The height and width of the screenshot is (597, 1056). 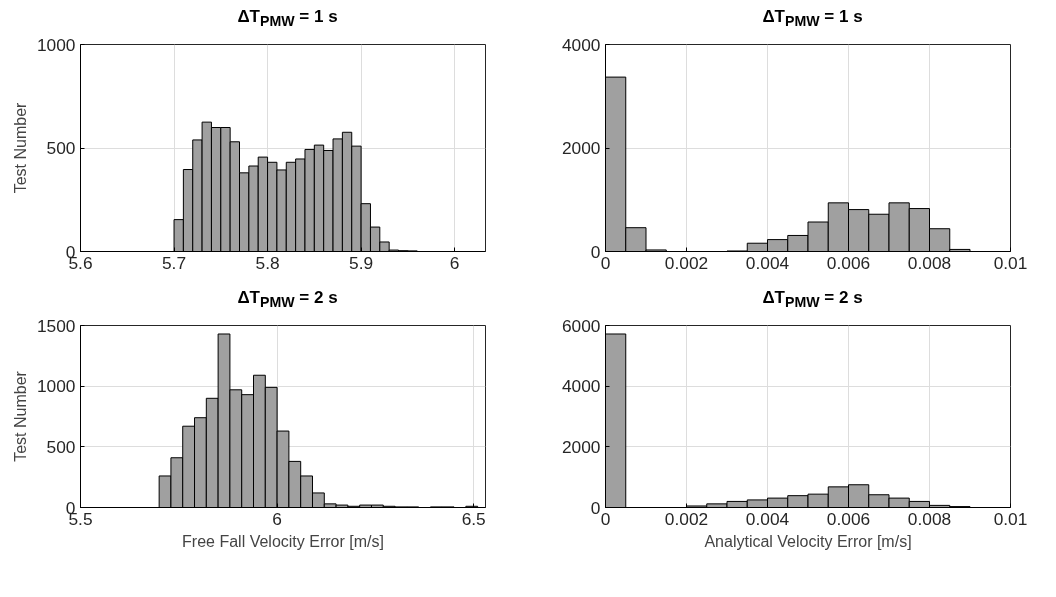 What do you see at coordinates (283, 541) in the screenshot?
I see `x-axis-title: Free Fall Velocity Error [m/s]` at bounding box center [283, 541].